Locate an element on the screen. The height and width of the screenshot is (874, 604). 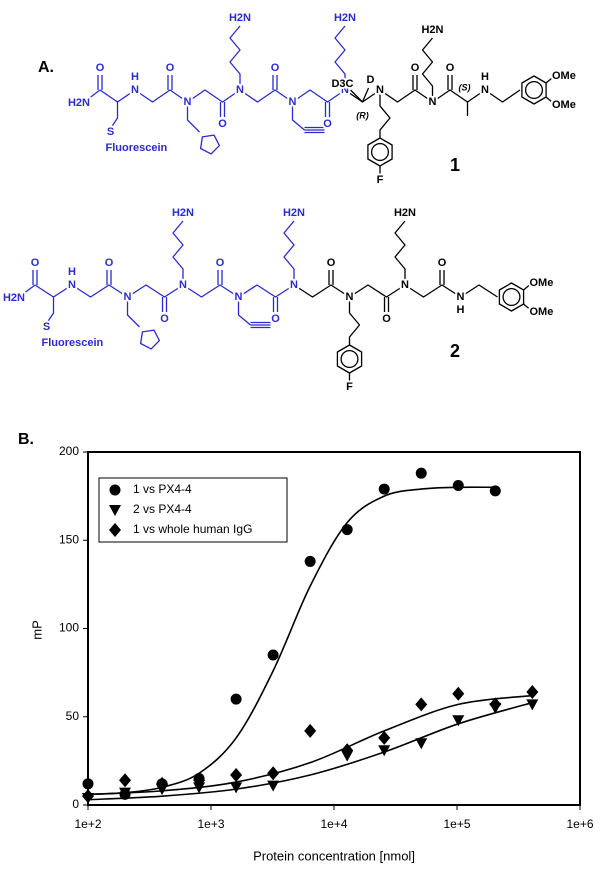
atom-label: (R) is located at coordinates (362, 115).